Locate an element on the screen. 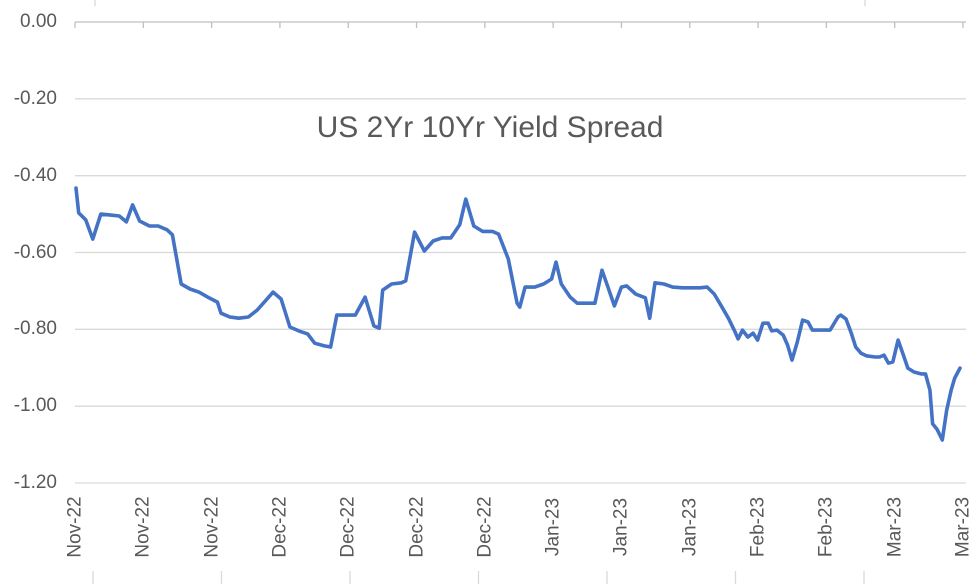 This screenshot has width=980, height=586. y-axis-tick-label: -1.00 is located at coordinates (35, 406).